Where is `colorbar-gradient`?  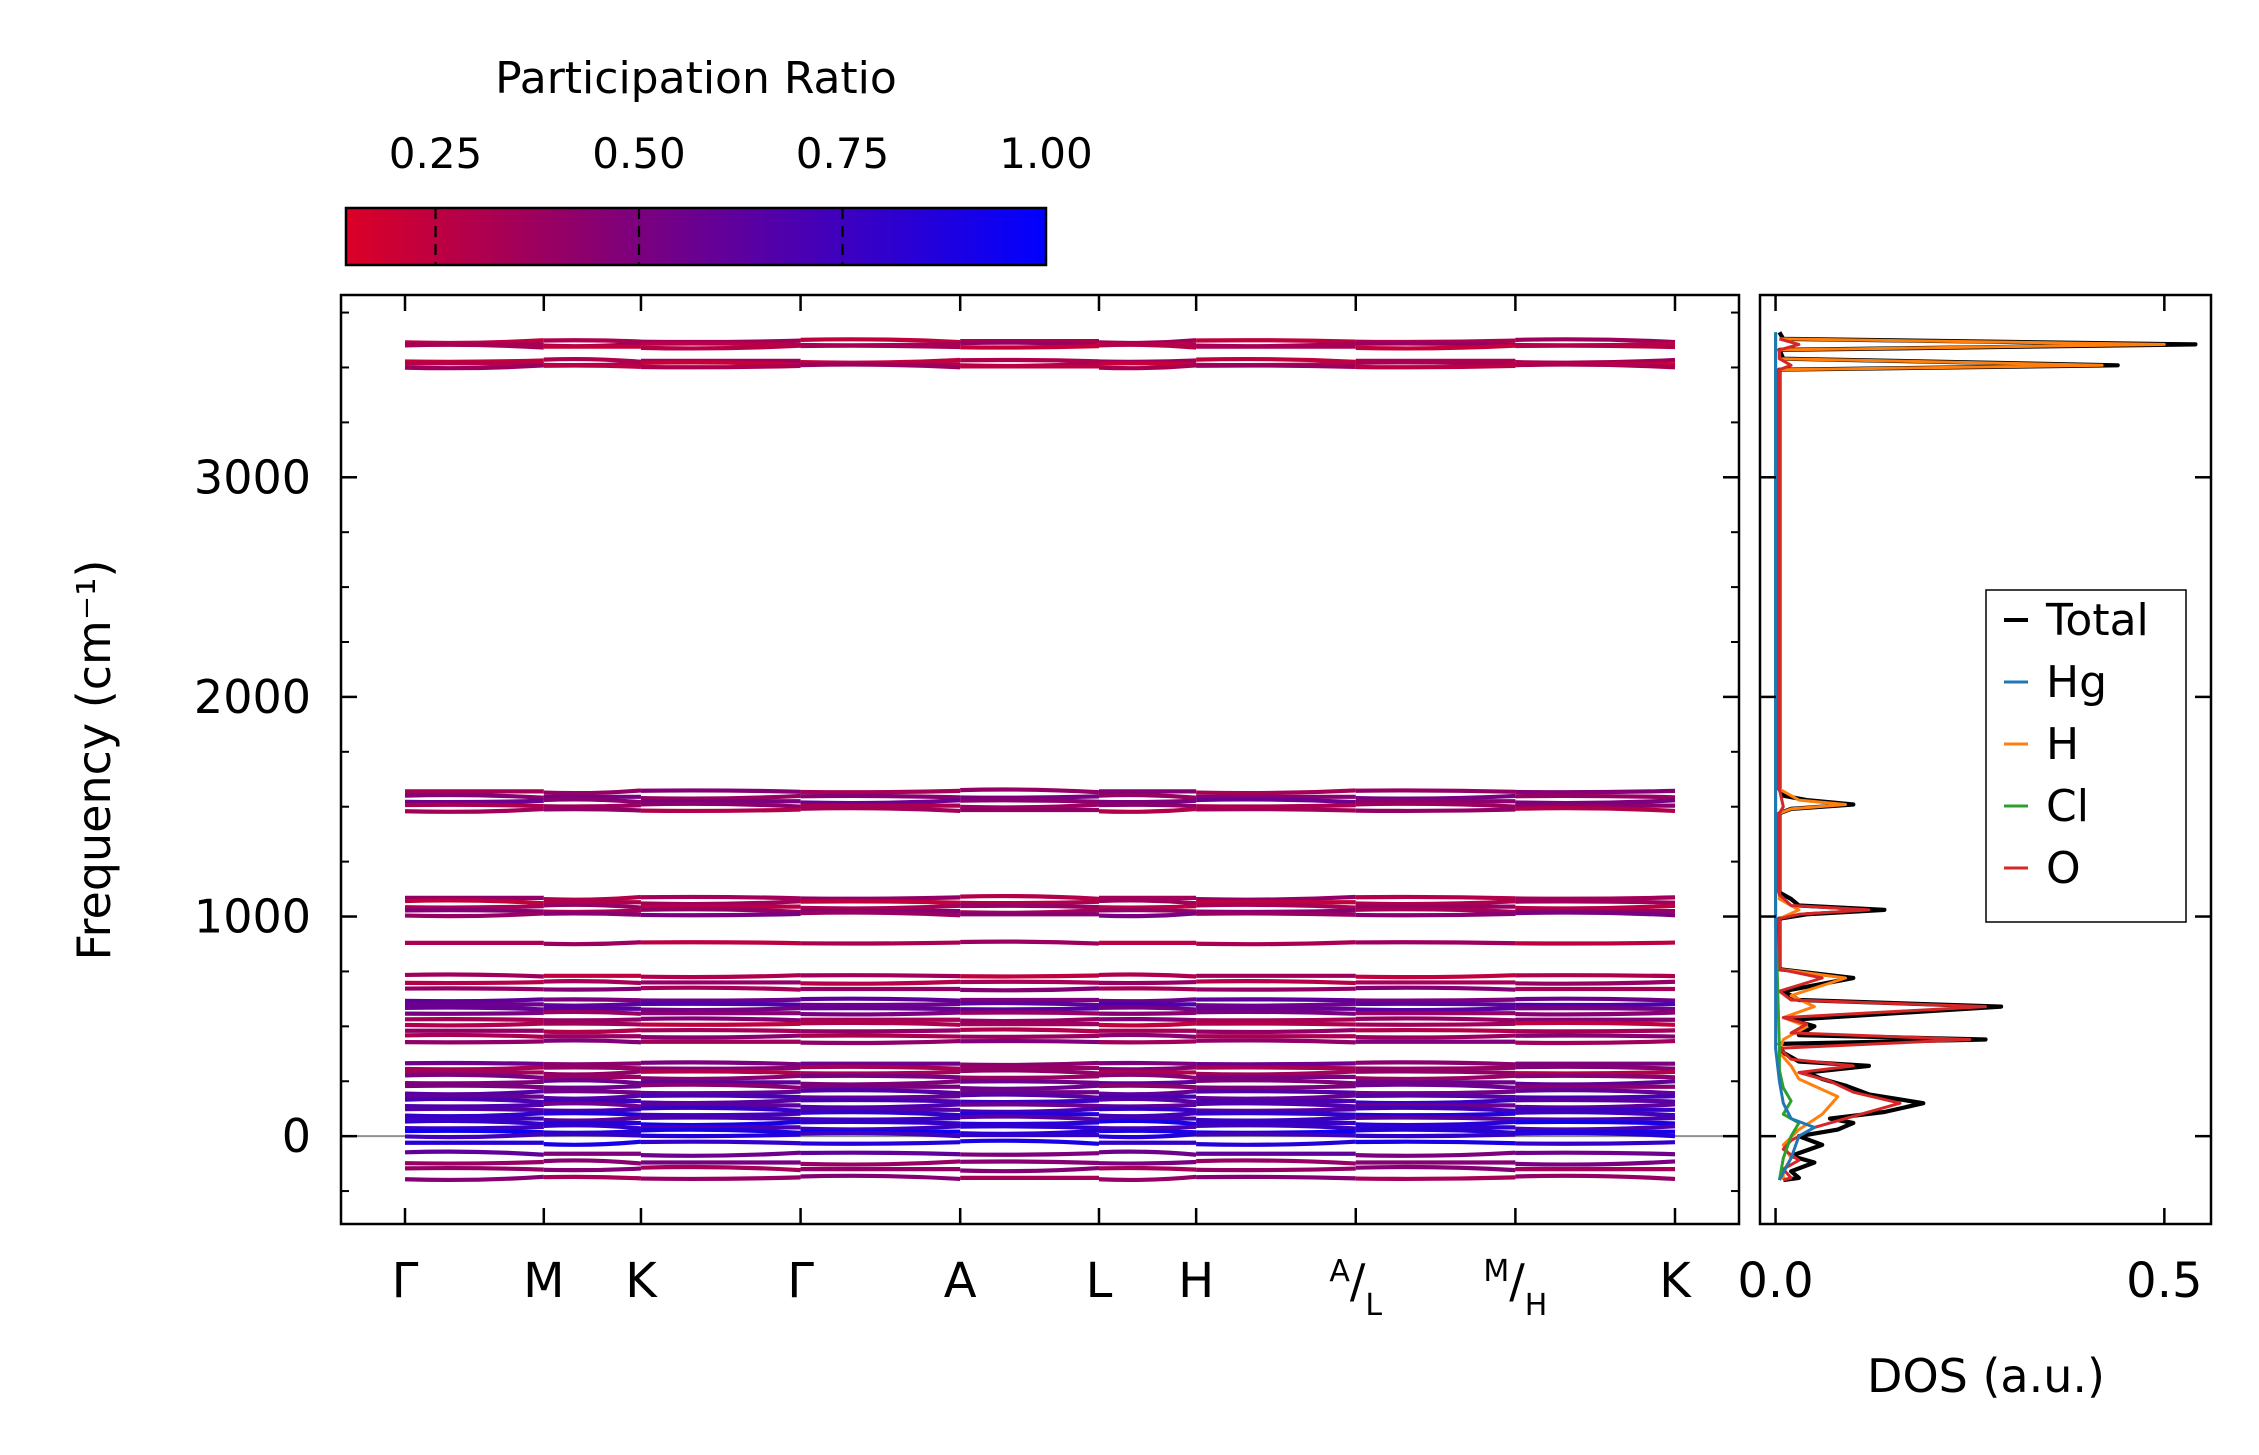 colorbar-gradient is located at coordinates (696, 236).